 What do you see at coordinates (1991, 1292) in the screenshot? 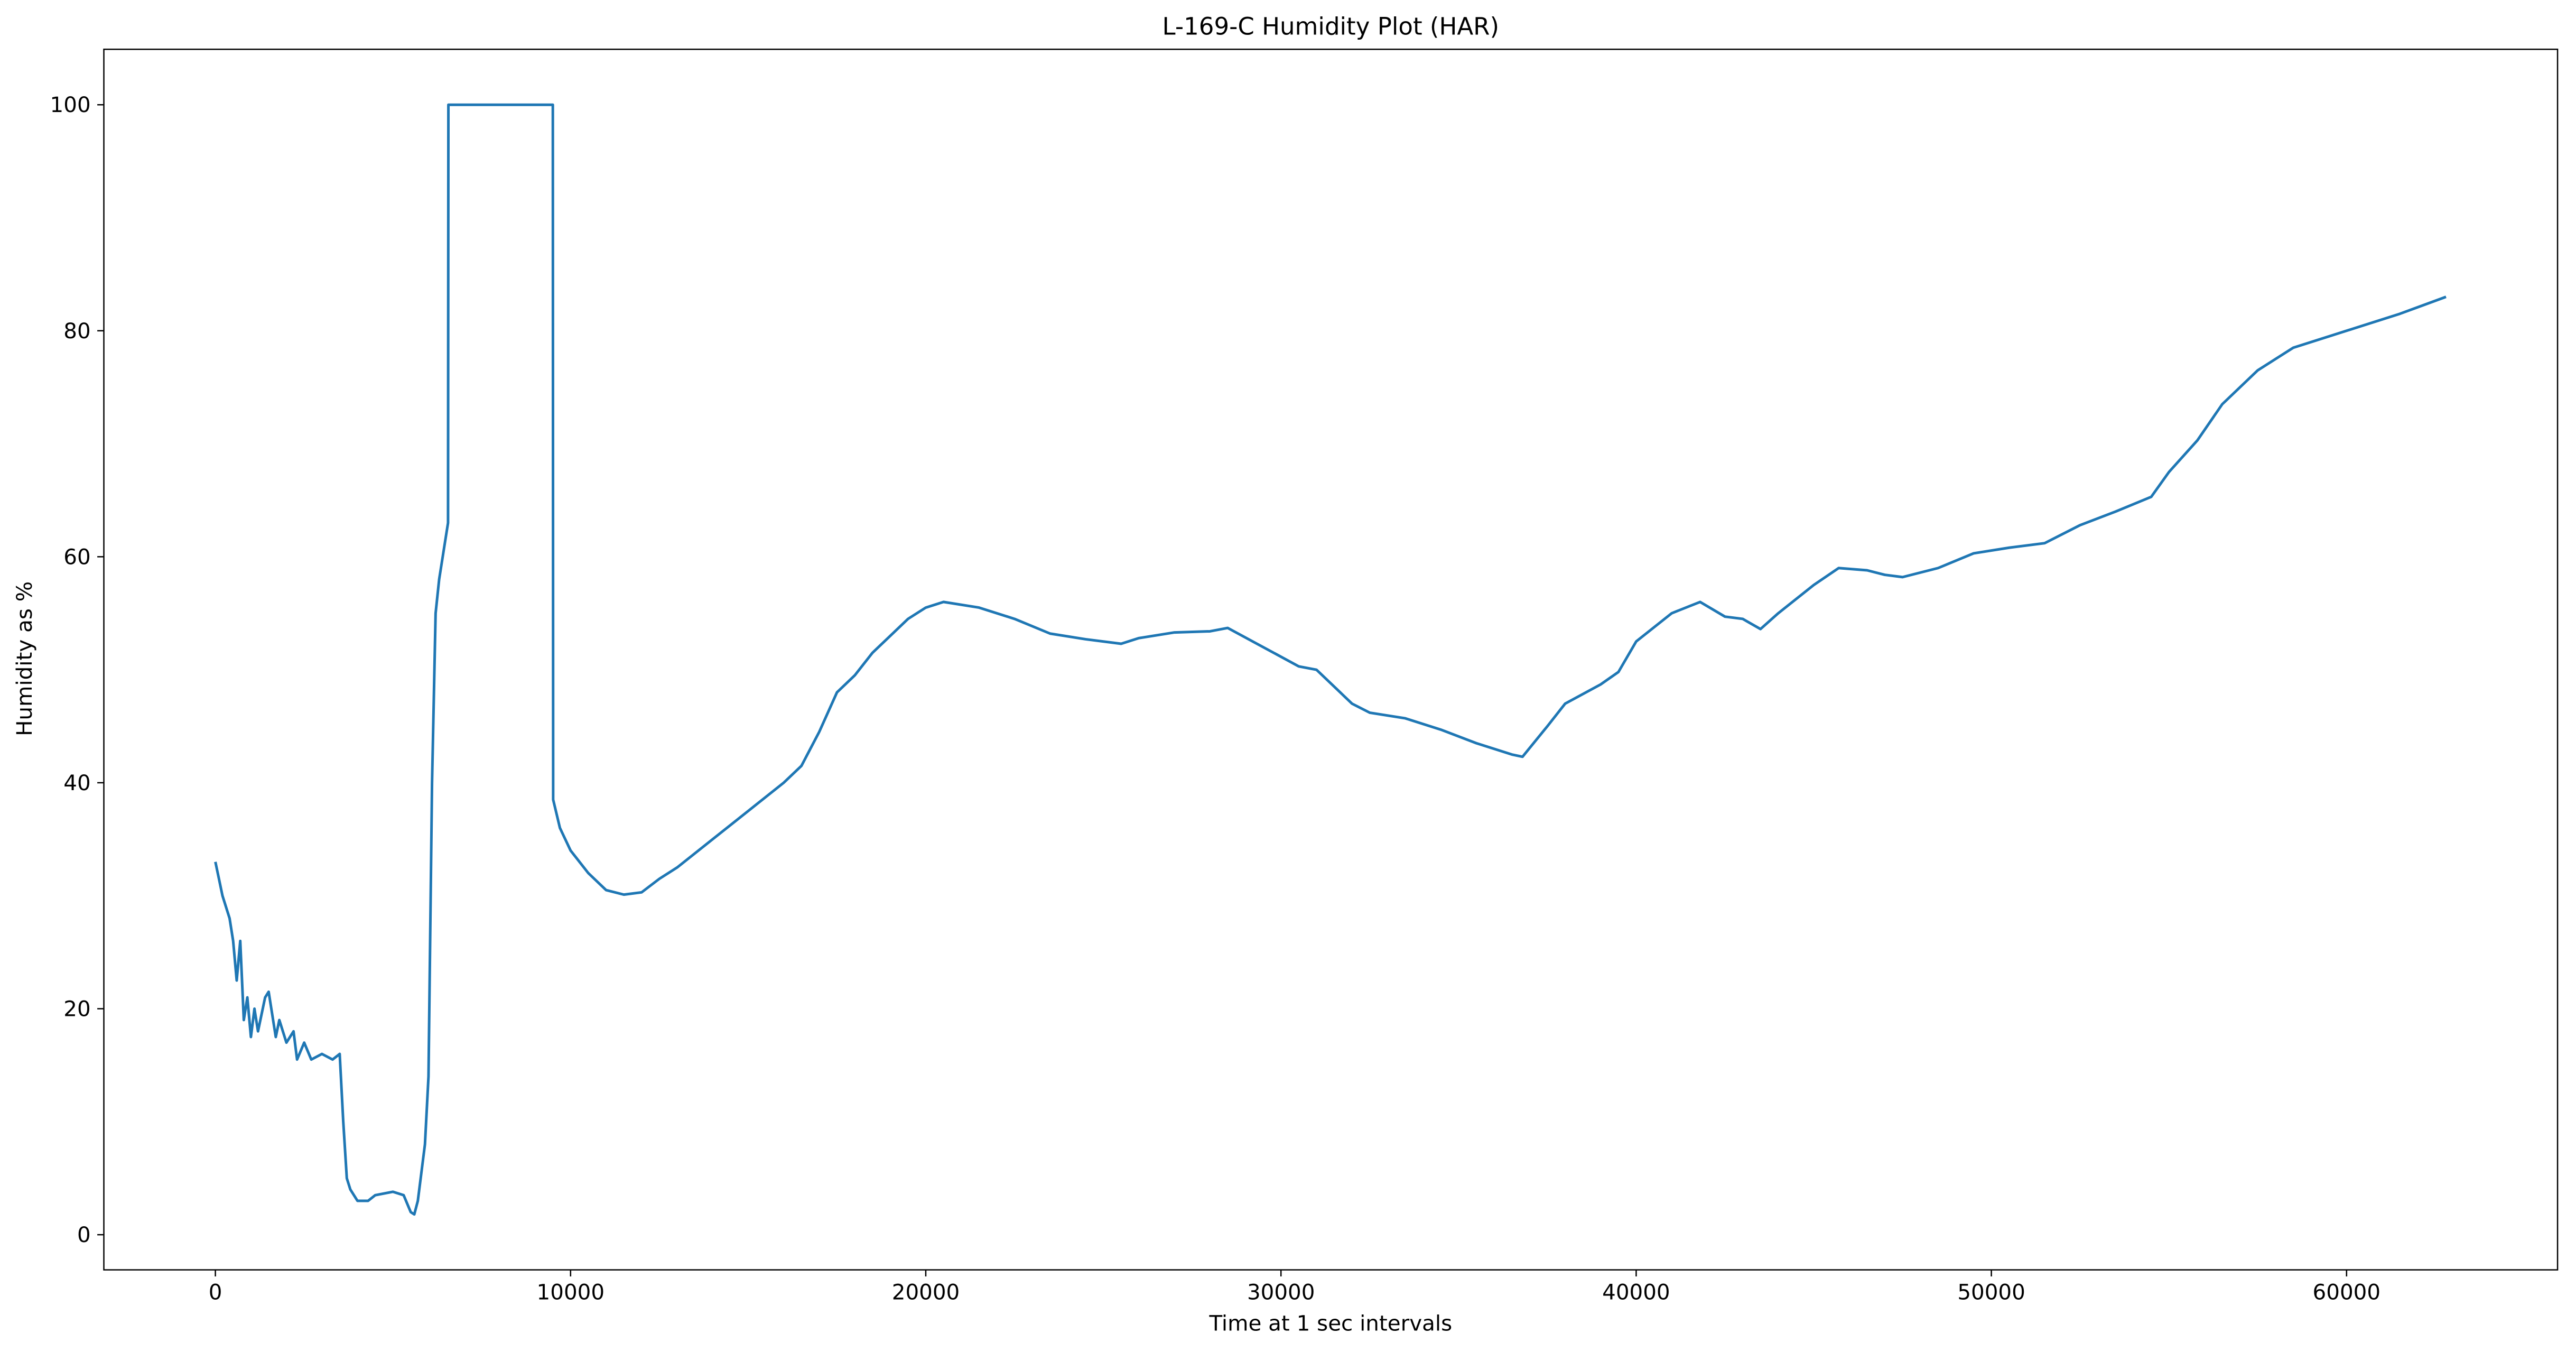
I see `x-tick-label: 50000` at bounding box center [1991, 1292].